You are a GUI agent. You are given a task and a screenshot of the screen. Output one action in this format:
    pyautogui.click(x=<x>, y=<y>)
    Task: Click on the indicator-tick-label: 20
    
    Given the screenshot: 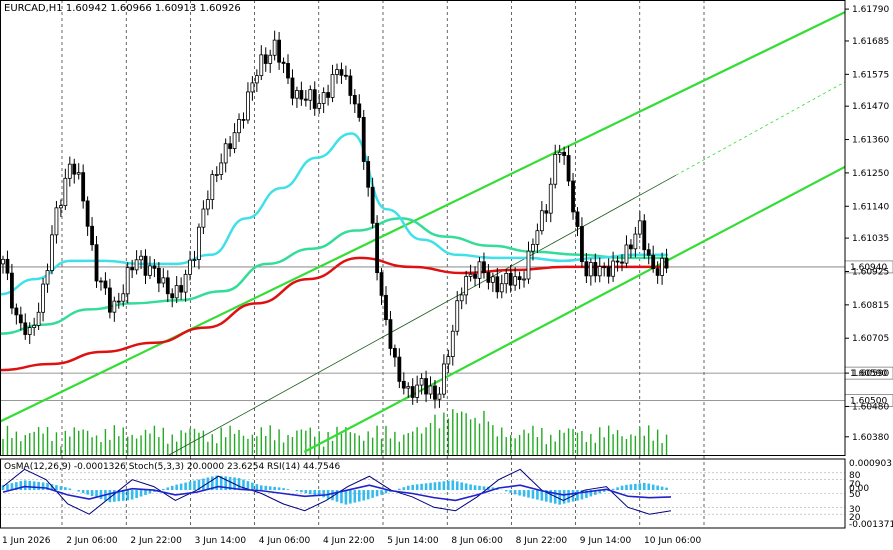 What is the action you would take?
    pyautogui.click(x=855, y=518)
    